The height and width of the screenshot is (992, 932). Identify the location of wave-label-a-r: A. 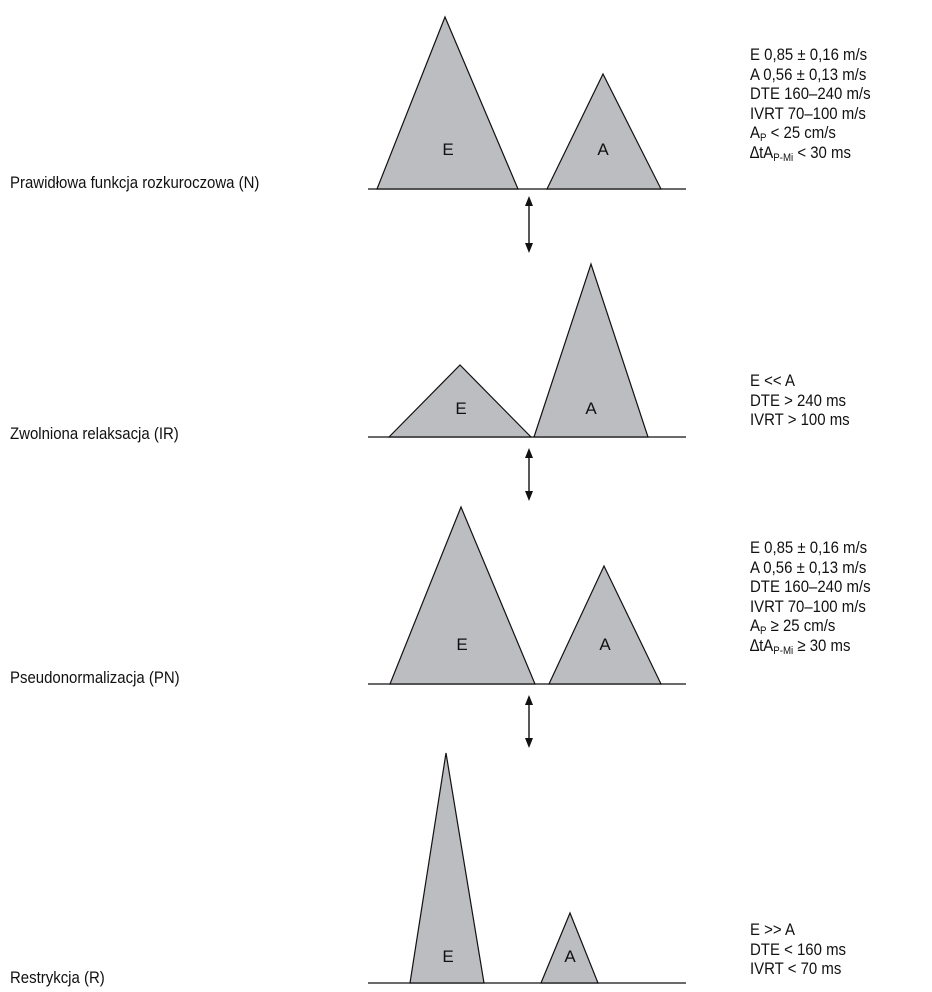
(570, 956).